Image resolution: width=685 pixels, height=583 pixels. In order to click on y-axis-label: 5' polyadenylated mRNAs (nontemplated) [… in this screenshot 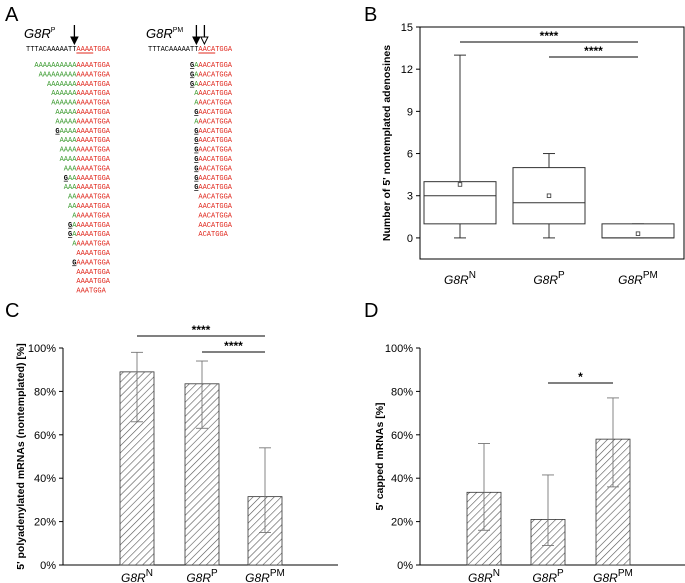, I will do `click(21, 456)`.